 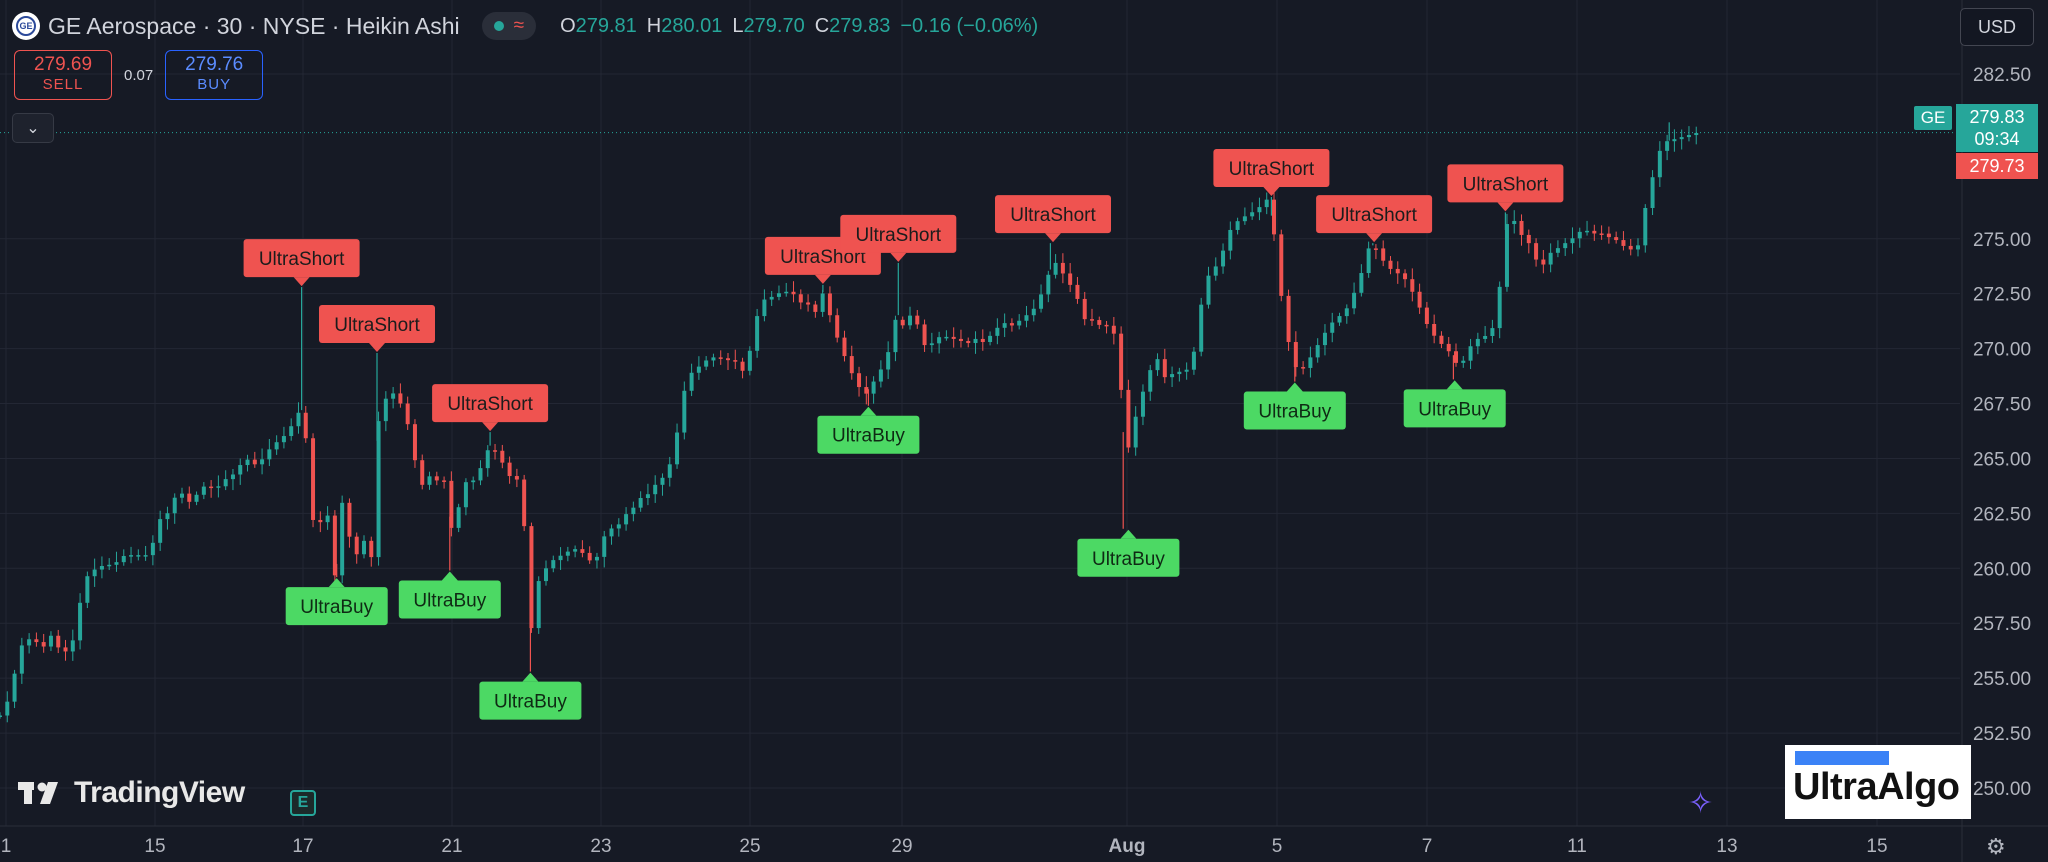 What do you see at coordinates (303, 803) in the screenshot?
I see `earnings-icon: E` at bounding box center [303, 803].